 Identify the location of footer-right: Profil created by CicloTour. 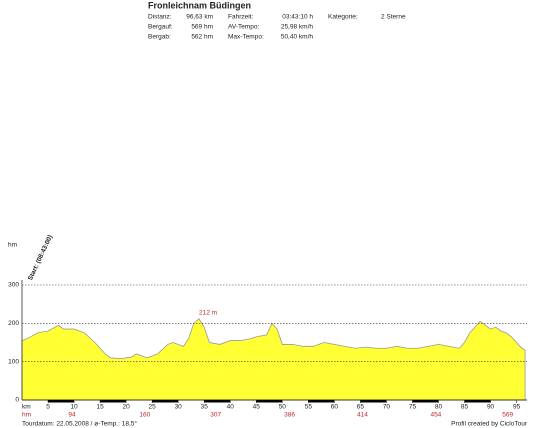
(489, 424).